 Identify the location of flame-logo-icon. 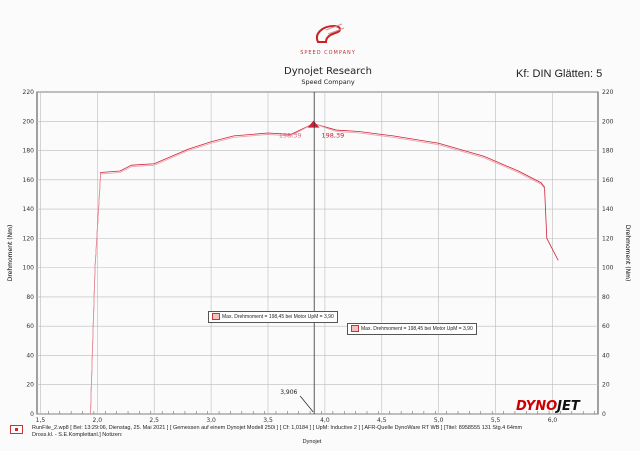
(330, 33).